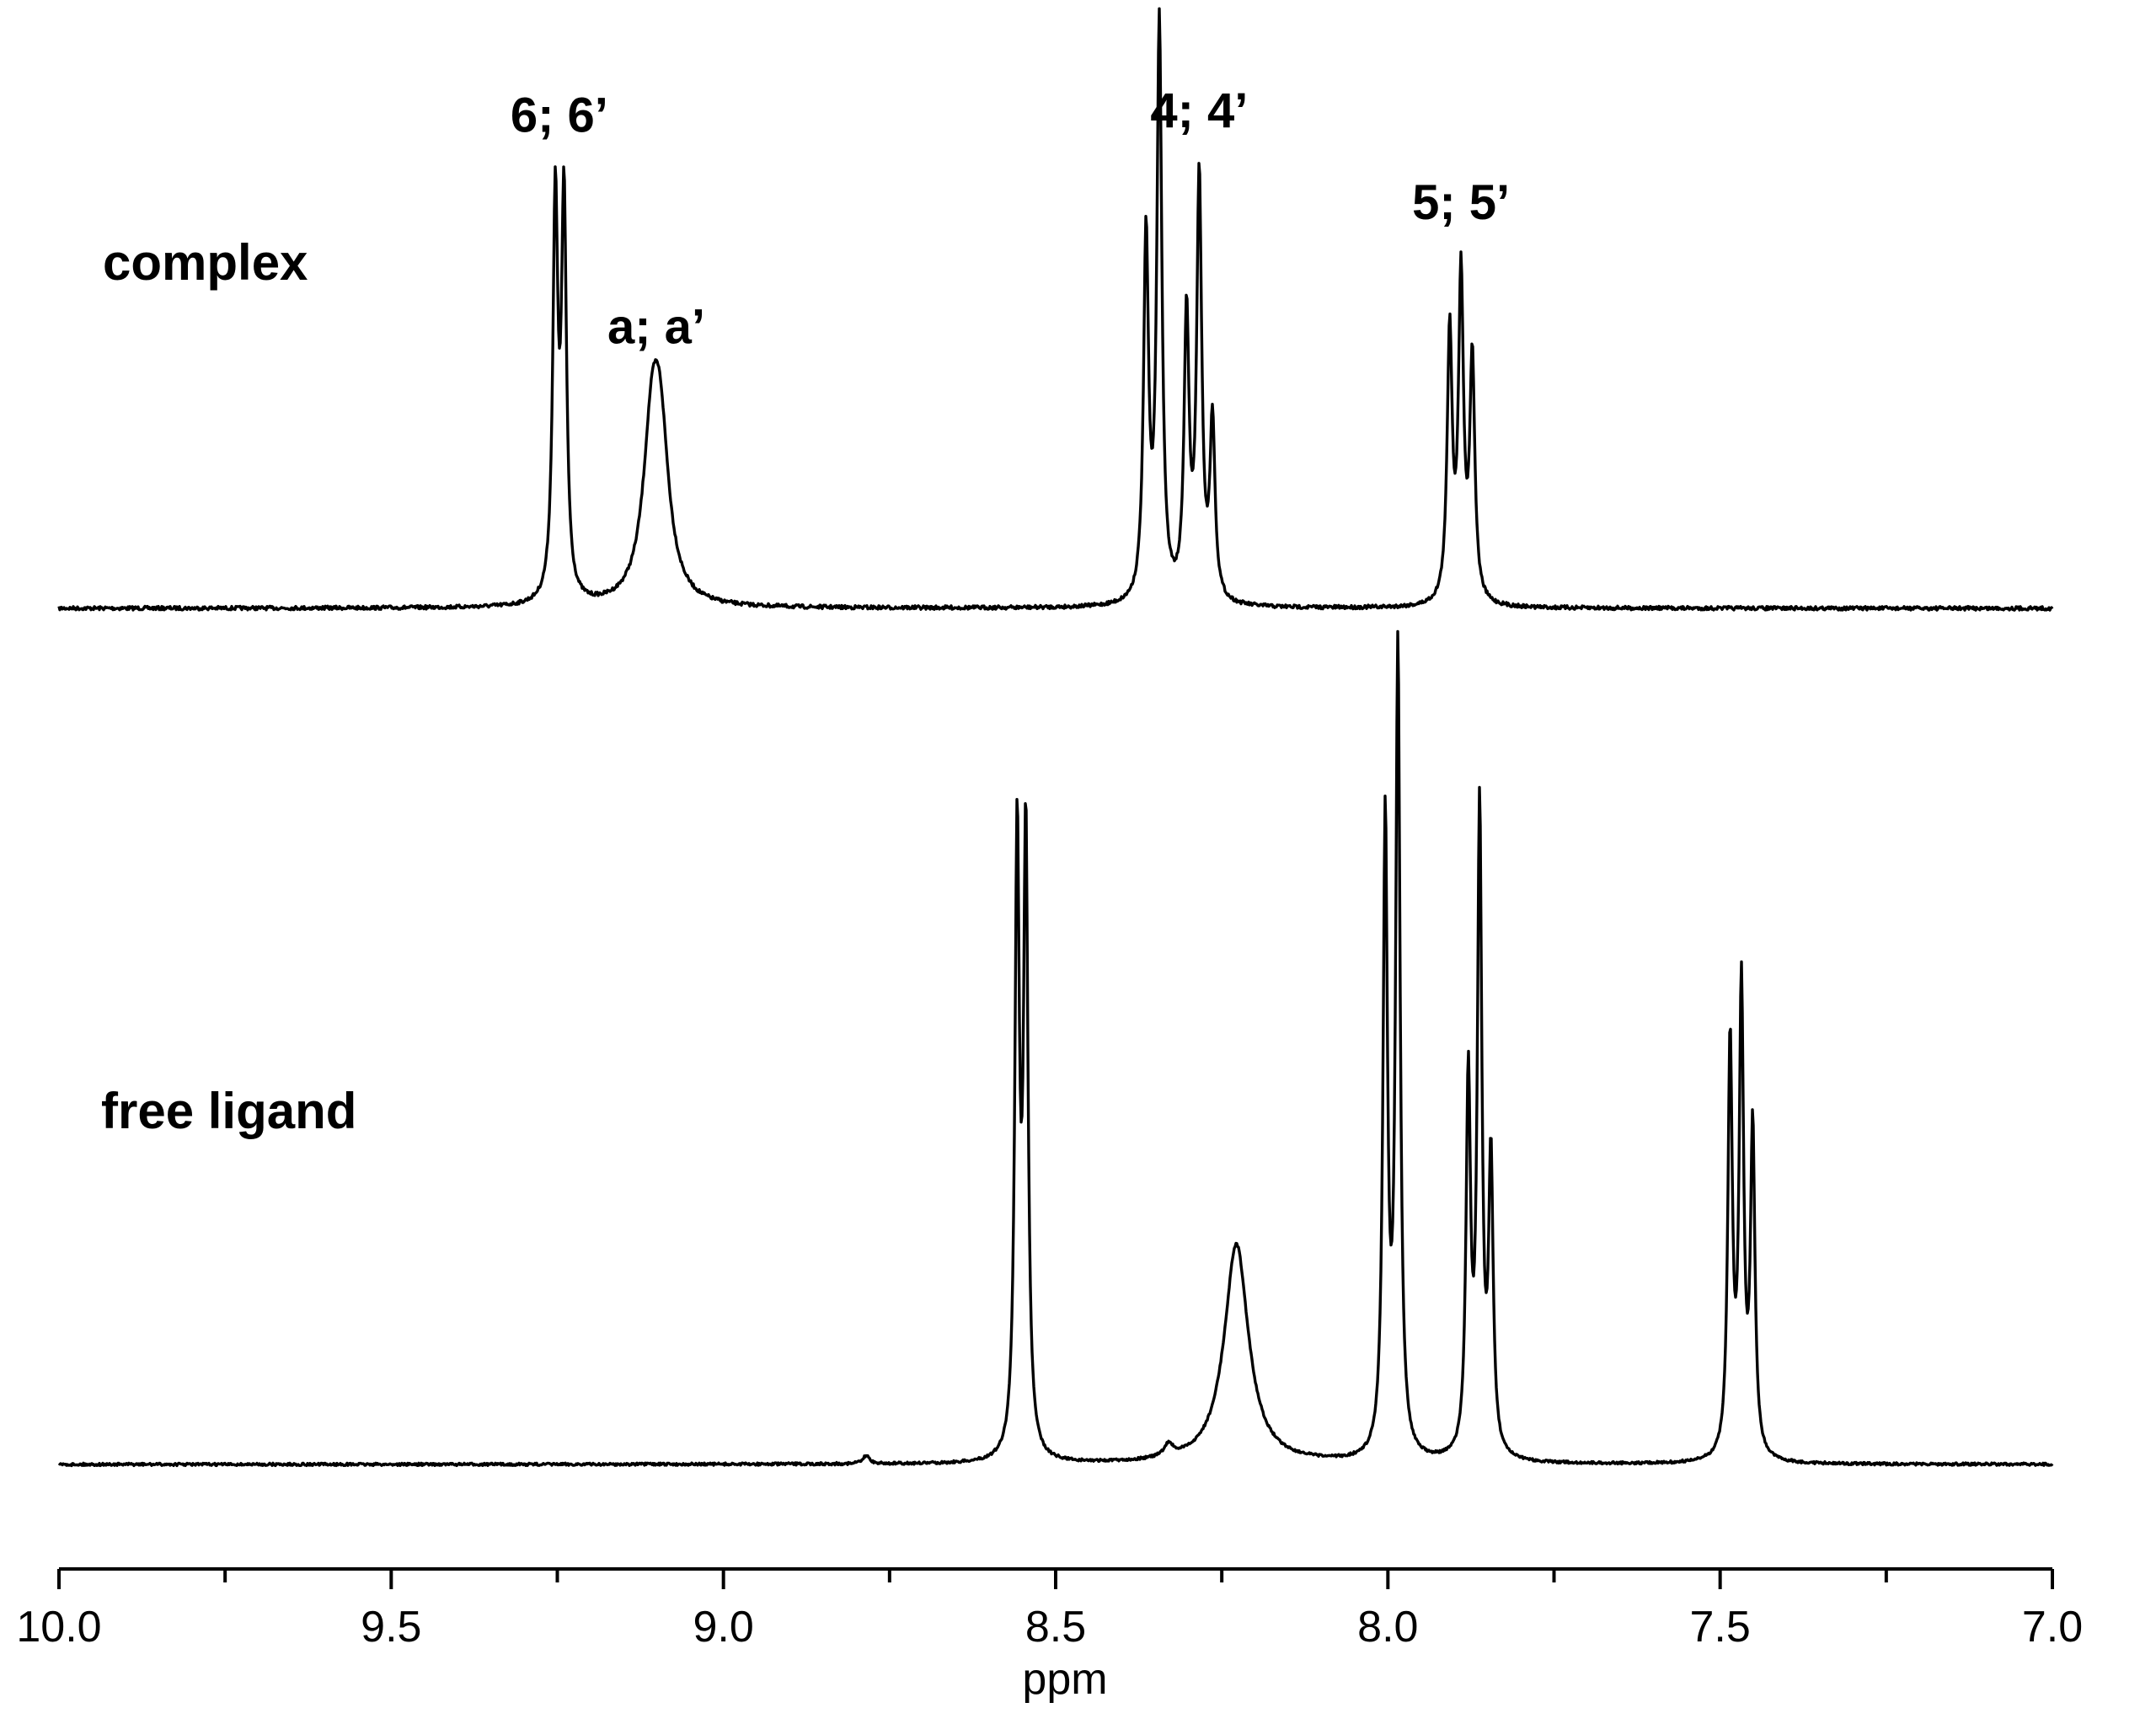 This screenshot has width=2156, height=1724. I want to click on x-axis: 10.0 9.5 9.0 8.5 8.0 7.5 7.0 ppm, so click(1049, 1636).